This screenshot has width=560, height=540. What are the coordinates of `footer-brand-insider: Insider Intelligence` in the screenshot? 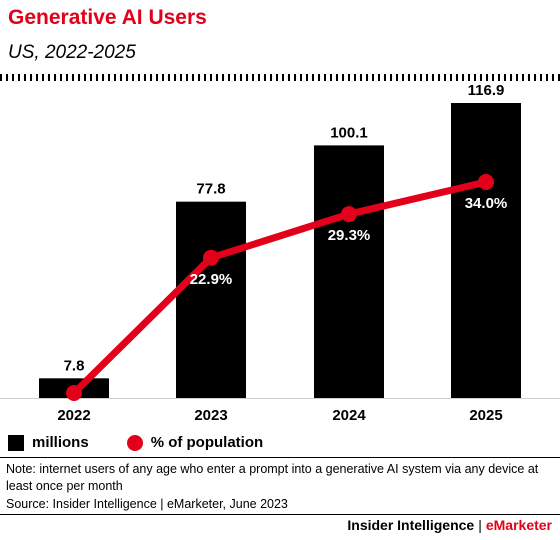 It's located at (411, 525).